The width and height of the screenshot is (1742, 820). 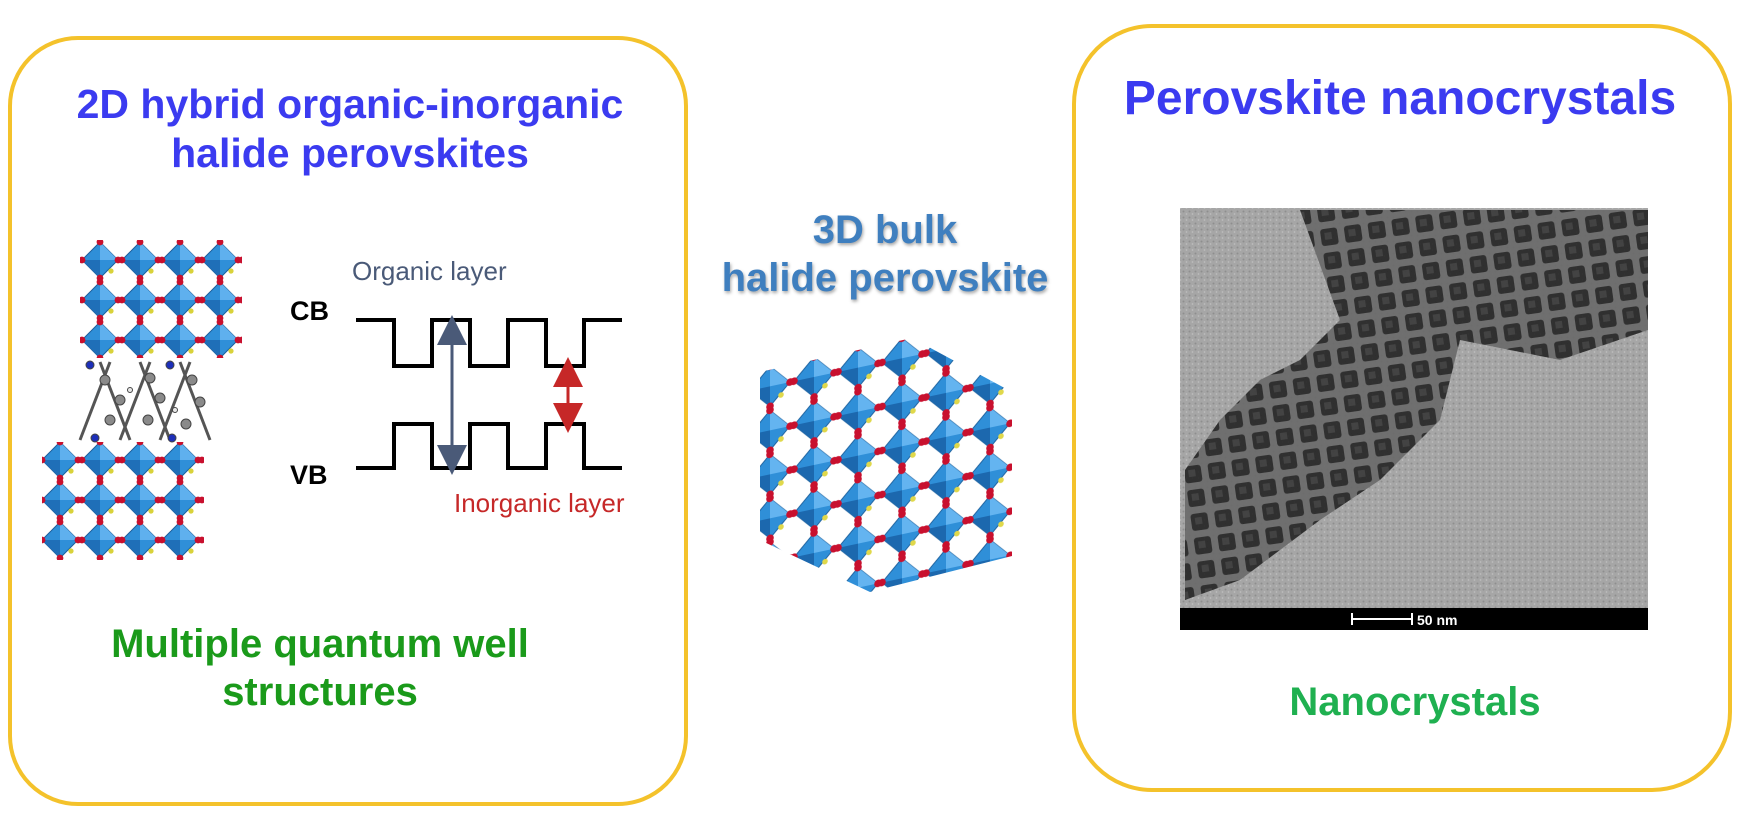 What do you see at coordinates (1400, 98) in the screenshot?
I see `right-panel-title: Perovskite nanocrystals` at bounding box center [1400, 98].